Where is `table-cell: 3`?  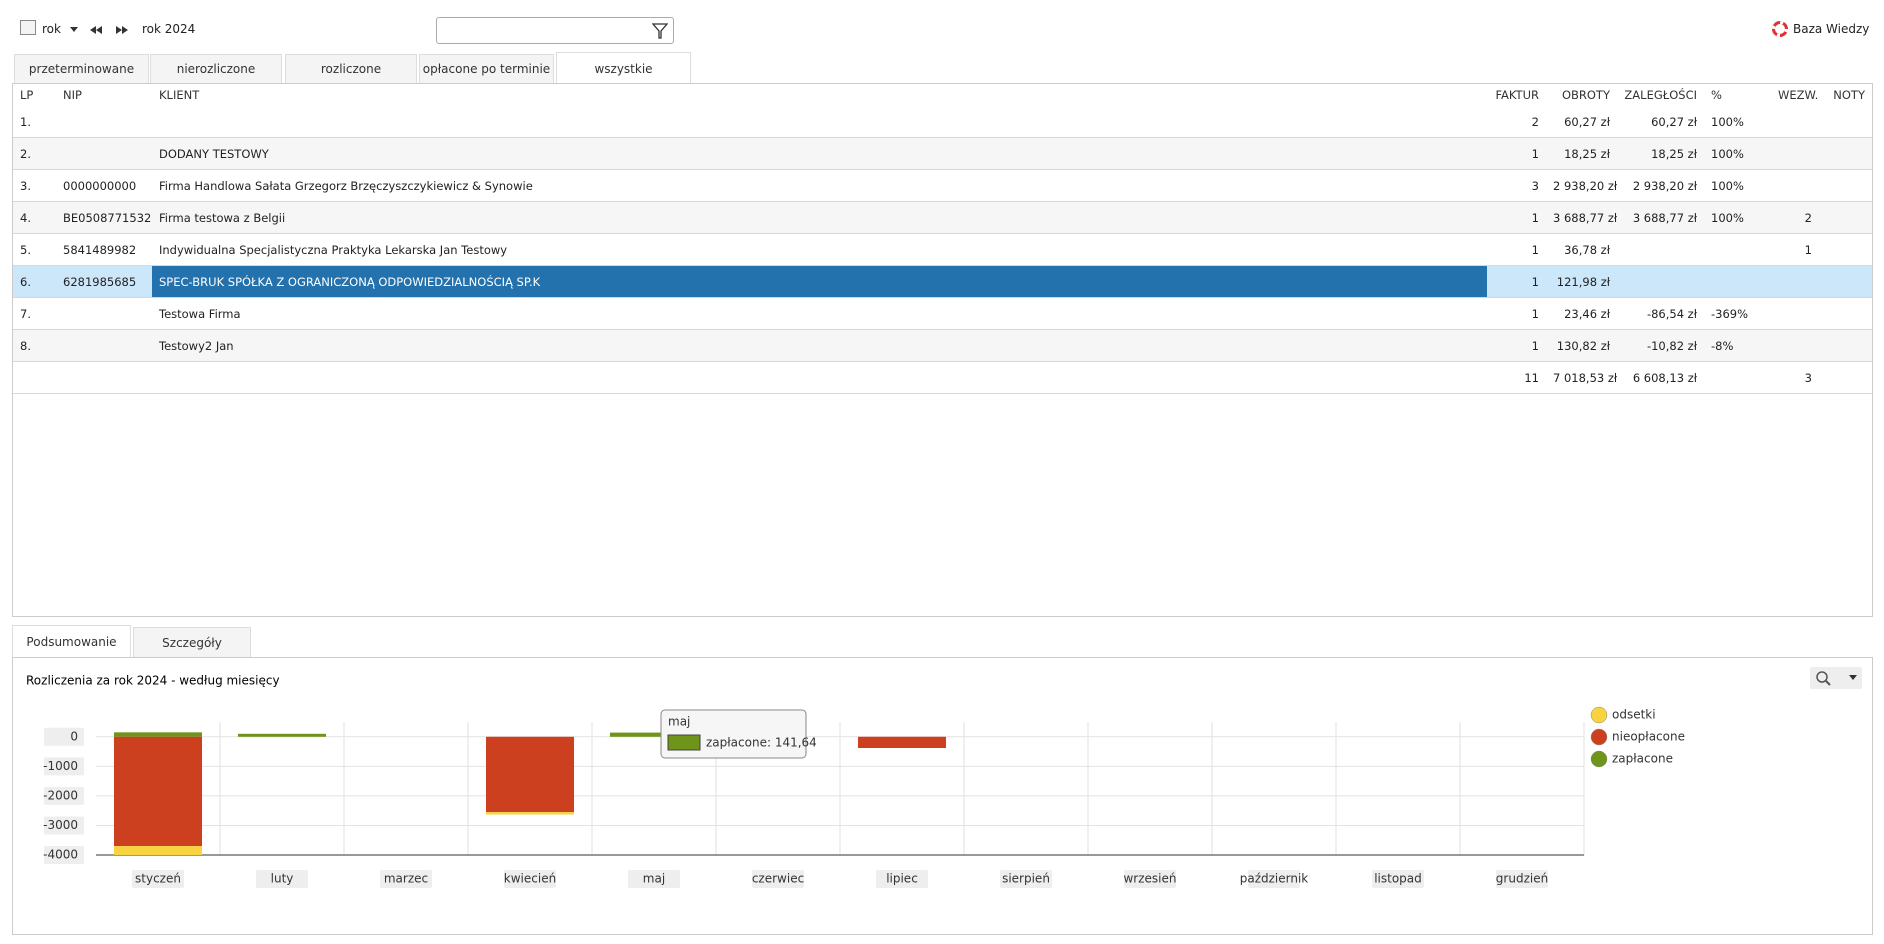 table-cell: 3 is located at coordinates (1516, 185).